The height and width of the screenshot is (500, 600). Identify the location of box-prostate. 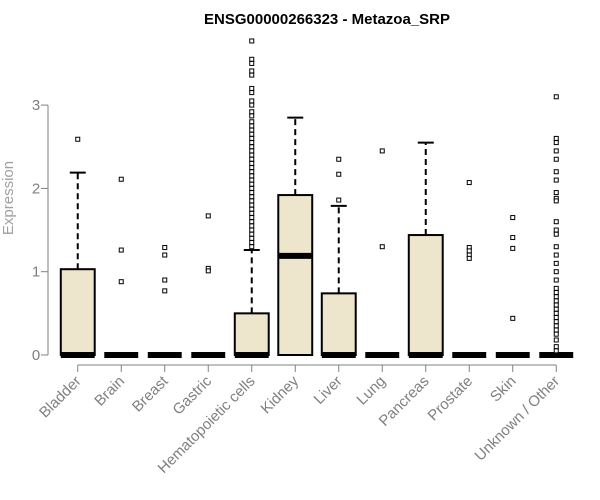
(469, 269).